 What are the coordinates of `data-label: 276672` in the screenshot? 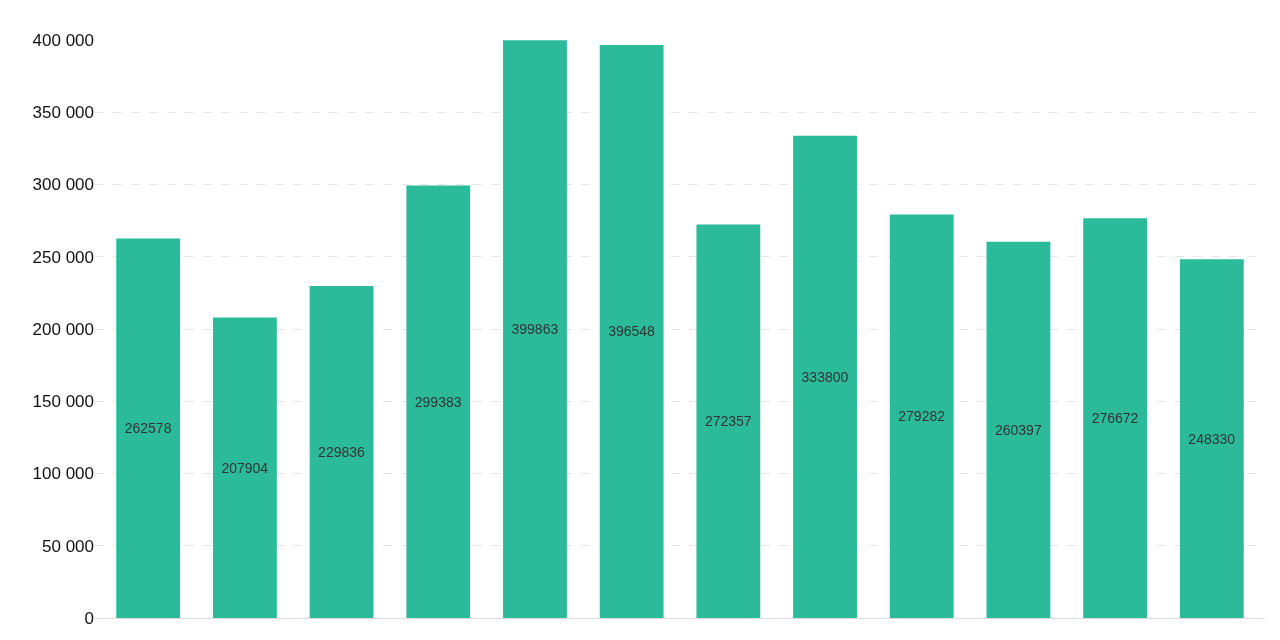 It's located at (1115, 418).